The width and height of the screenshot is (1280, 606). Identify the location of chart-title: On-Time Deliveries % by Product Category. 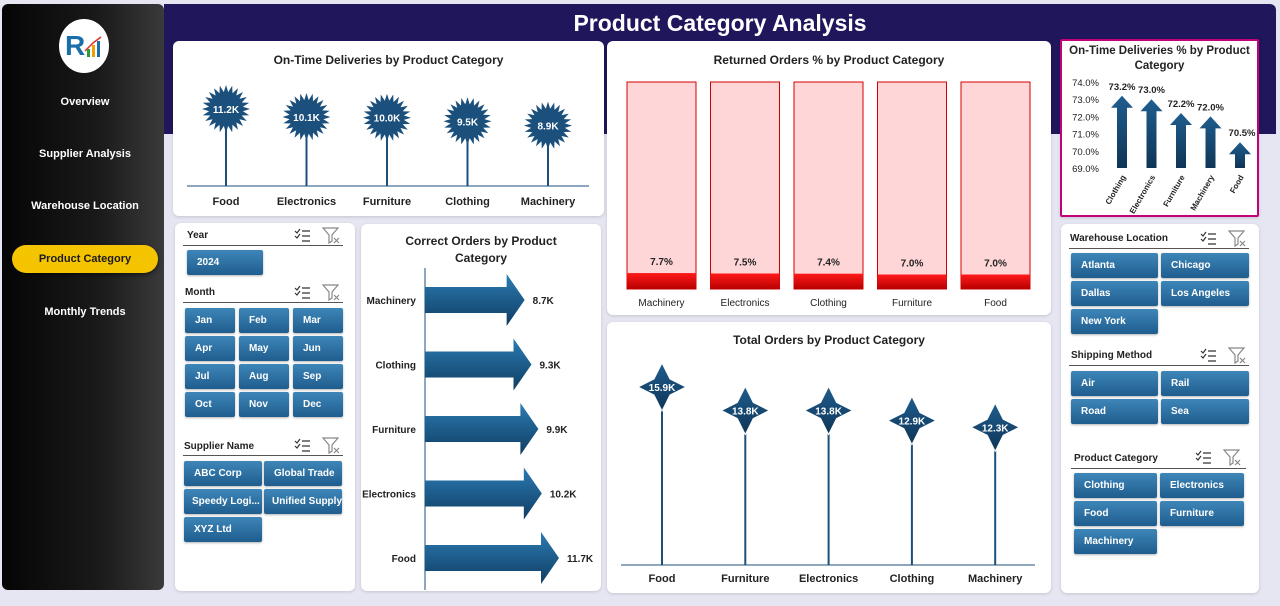
(1159, 58).